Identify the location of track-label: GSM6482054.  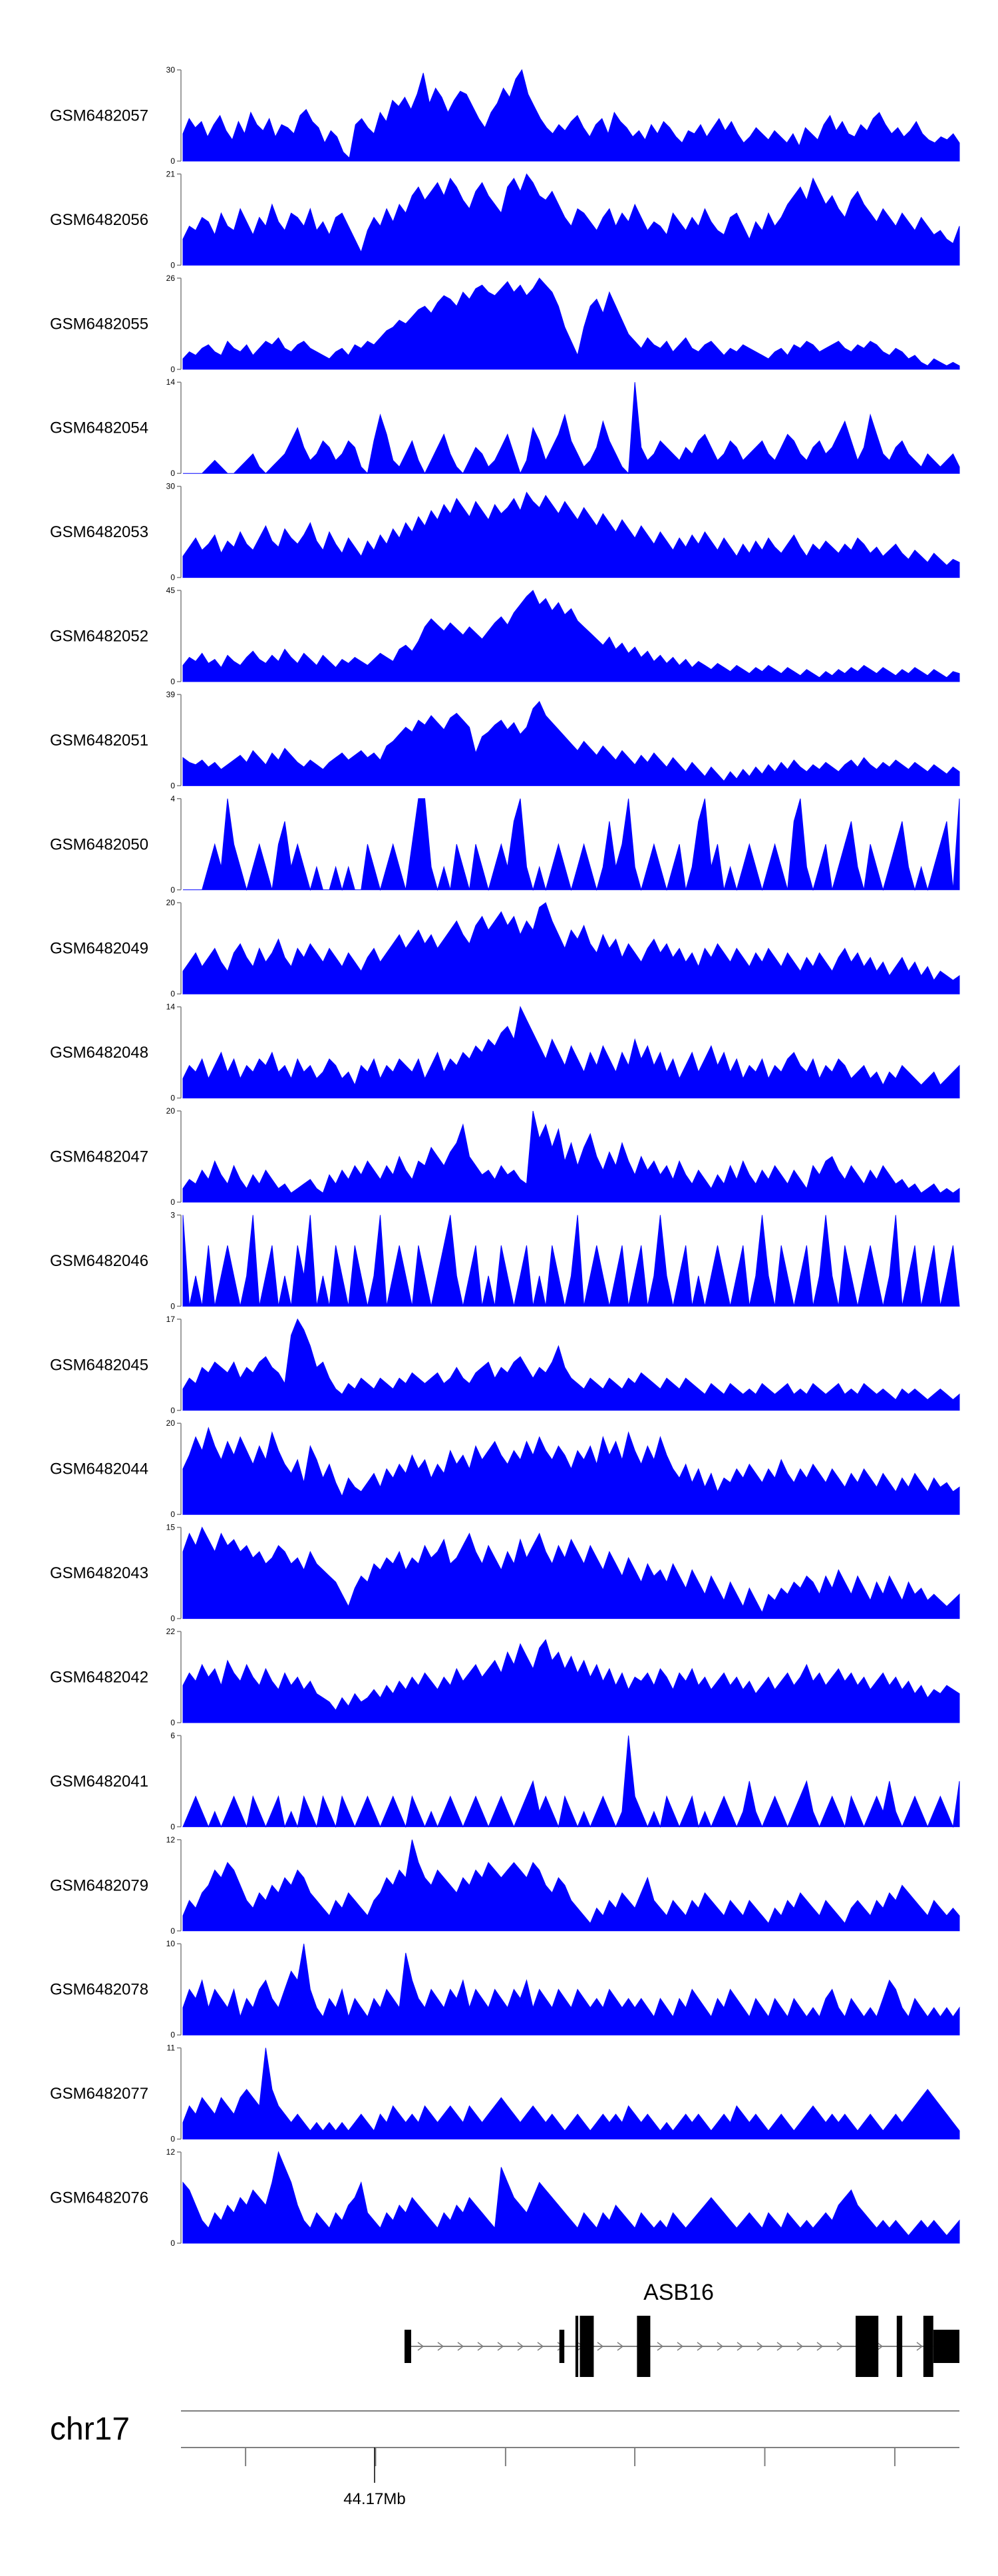
(99, 428).